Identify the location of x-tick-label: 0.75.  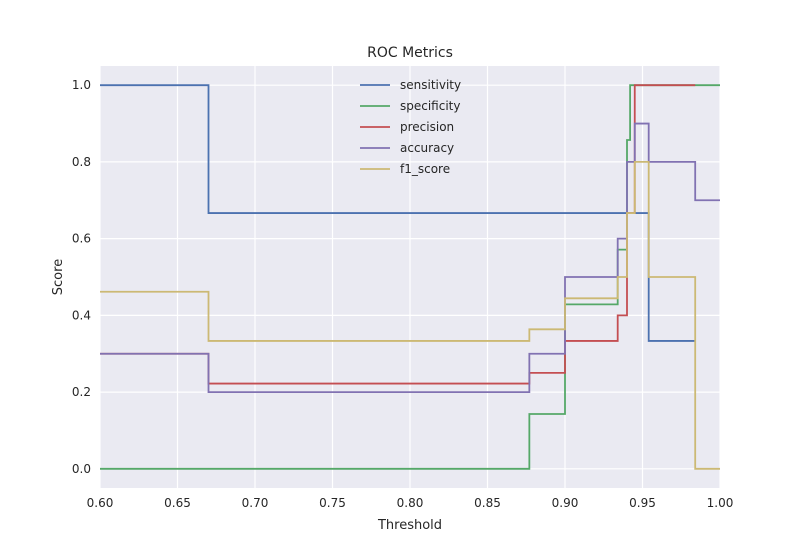
(332, 503).